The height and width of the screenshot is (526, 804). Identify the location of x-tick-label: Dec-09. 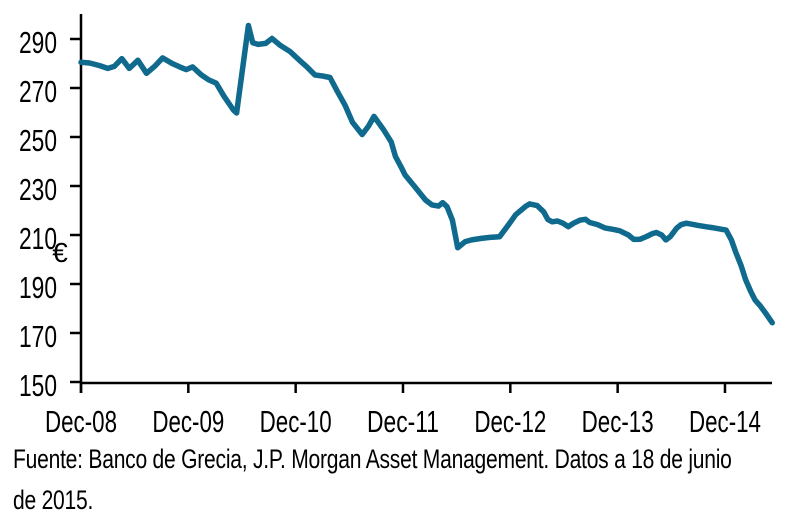
(188, 421).